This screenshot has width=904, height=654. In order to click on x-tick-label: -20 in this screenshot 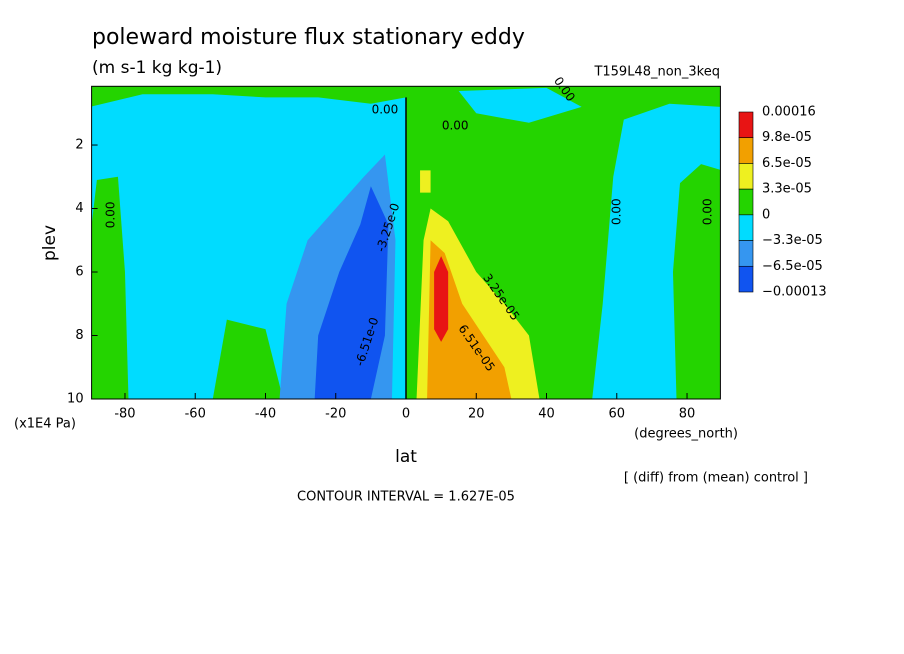, I will do `click(335, 414)`.